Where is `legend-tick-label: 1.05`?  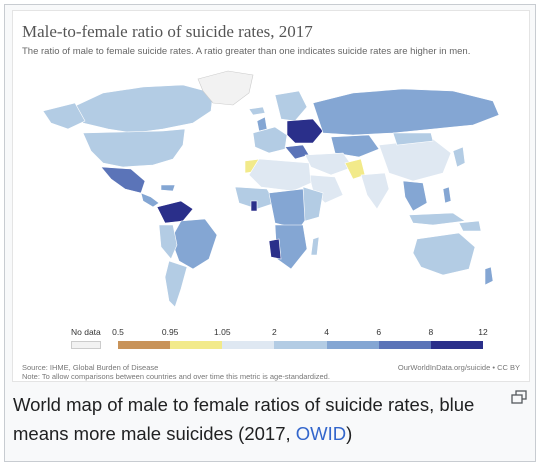
legend-tick-label: 1.05 is located at coordinates (222, 332).